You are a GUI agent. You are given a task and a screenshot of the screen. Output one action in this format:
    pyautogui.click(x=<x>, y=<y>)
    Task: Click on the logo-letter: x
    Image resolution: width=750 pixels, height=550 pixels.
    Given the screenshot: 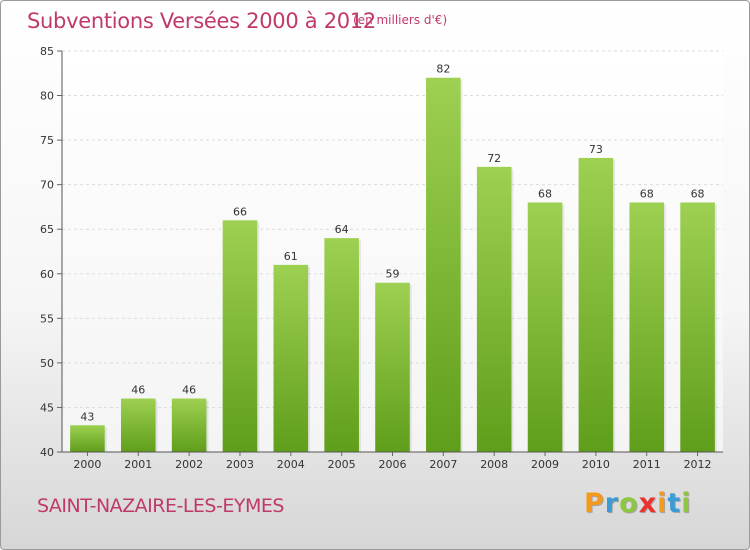 What is the action you would take?
    pyautogui.click(x=648, y=503)
    